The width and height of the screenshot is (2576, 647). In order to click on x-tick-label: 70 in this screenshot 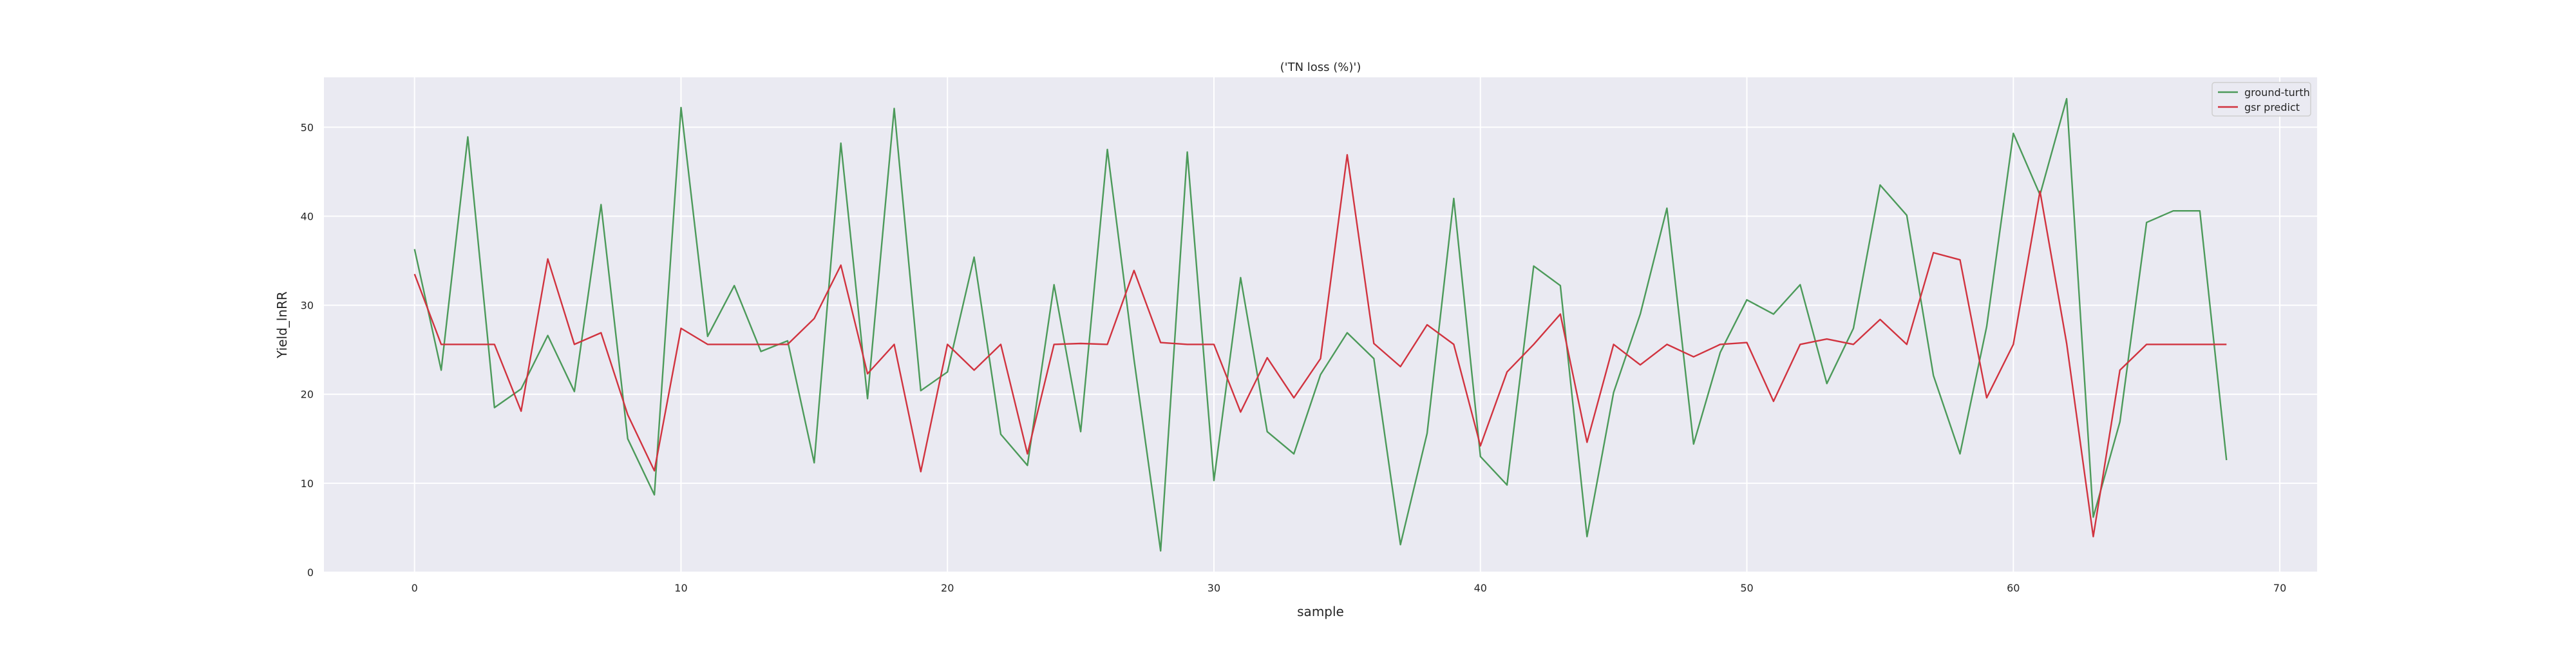, I will do `click(2279, 588)`.